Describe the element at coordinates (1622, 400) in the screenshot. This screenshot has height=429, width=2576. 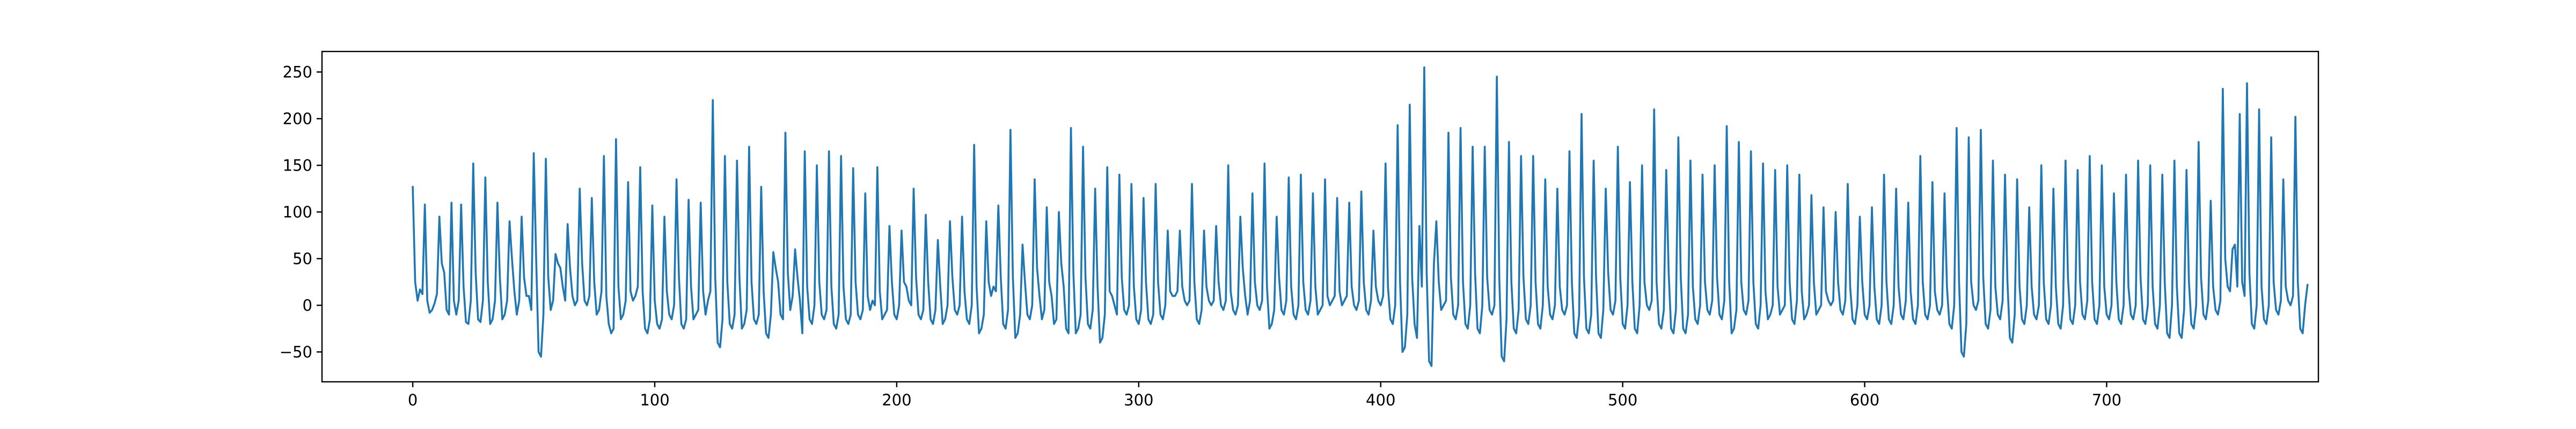
I see `x-tick-label: 500` at that location.